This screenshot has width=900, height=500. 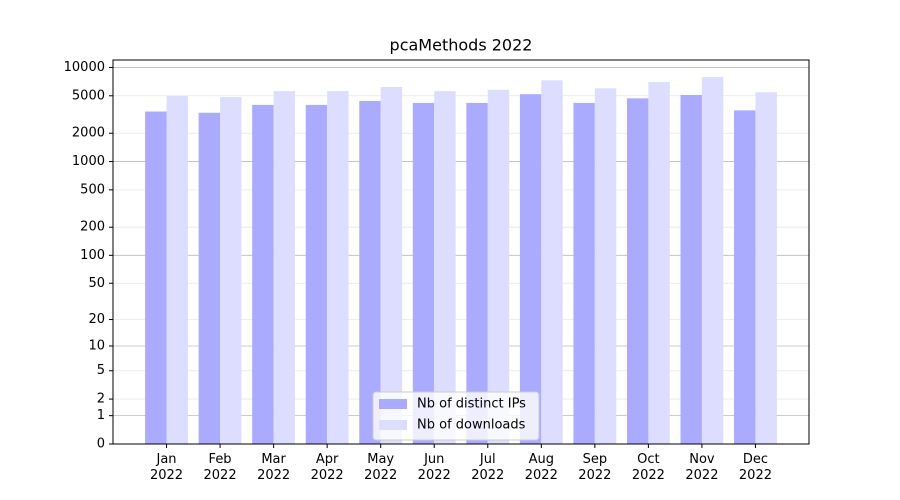 What do you see at coordinates (274, 467) in the screenshot?
I see `x-tick-label: Mar 2022` at bounding box center [274, 467].